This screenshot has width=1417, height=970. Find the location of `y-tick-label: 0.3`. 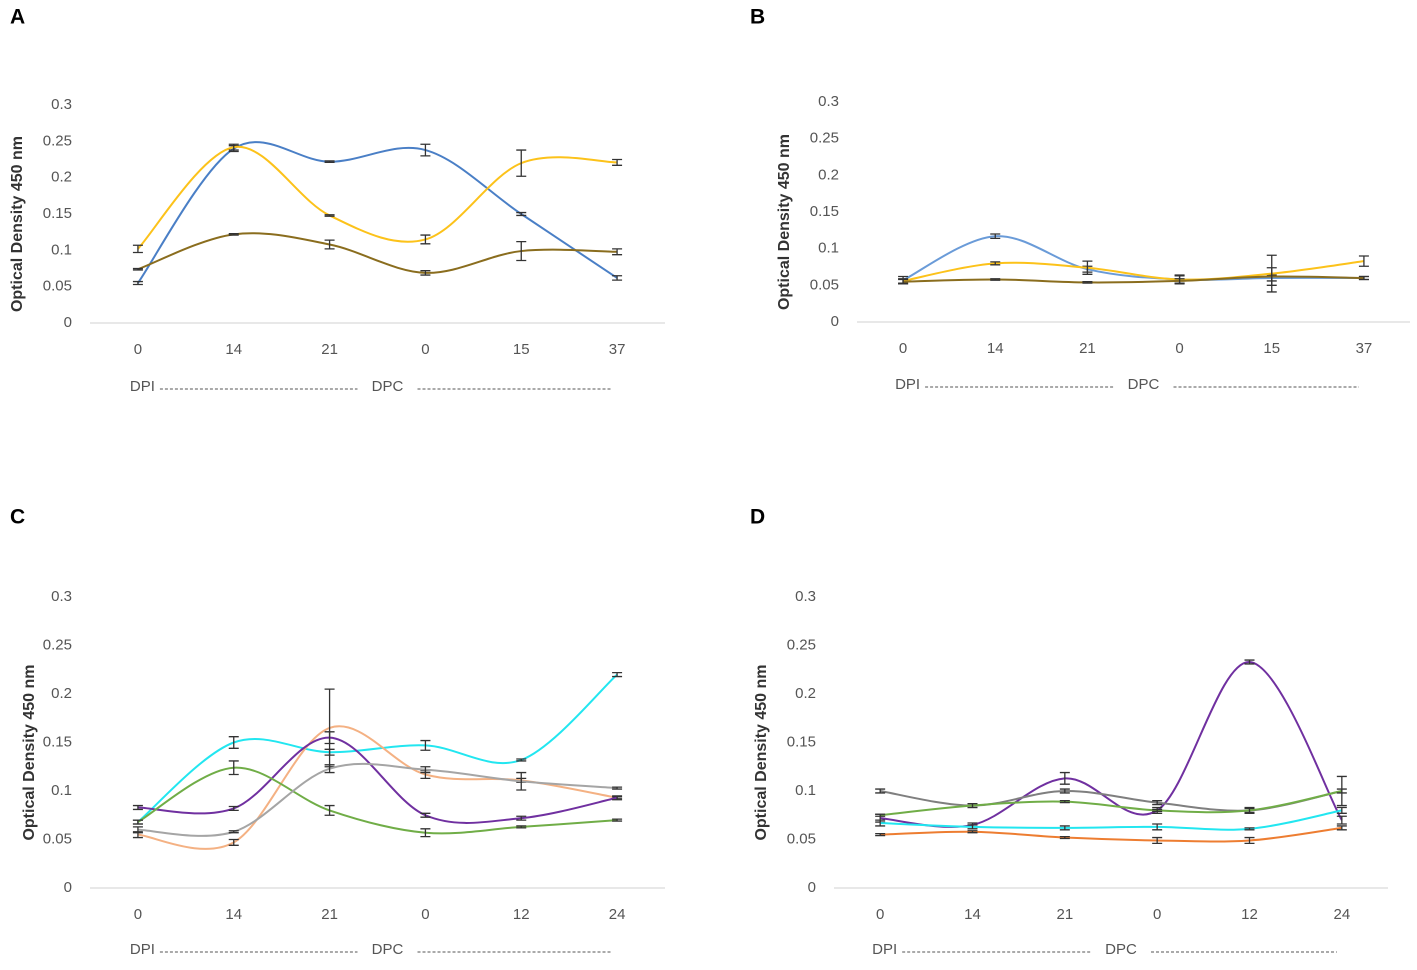

y-tick-label: 0.3 is located at coordinates (61, 596).